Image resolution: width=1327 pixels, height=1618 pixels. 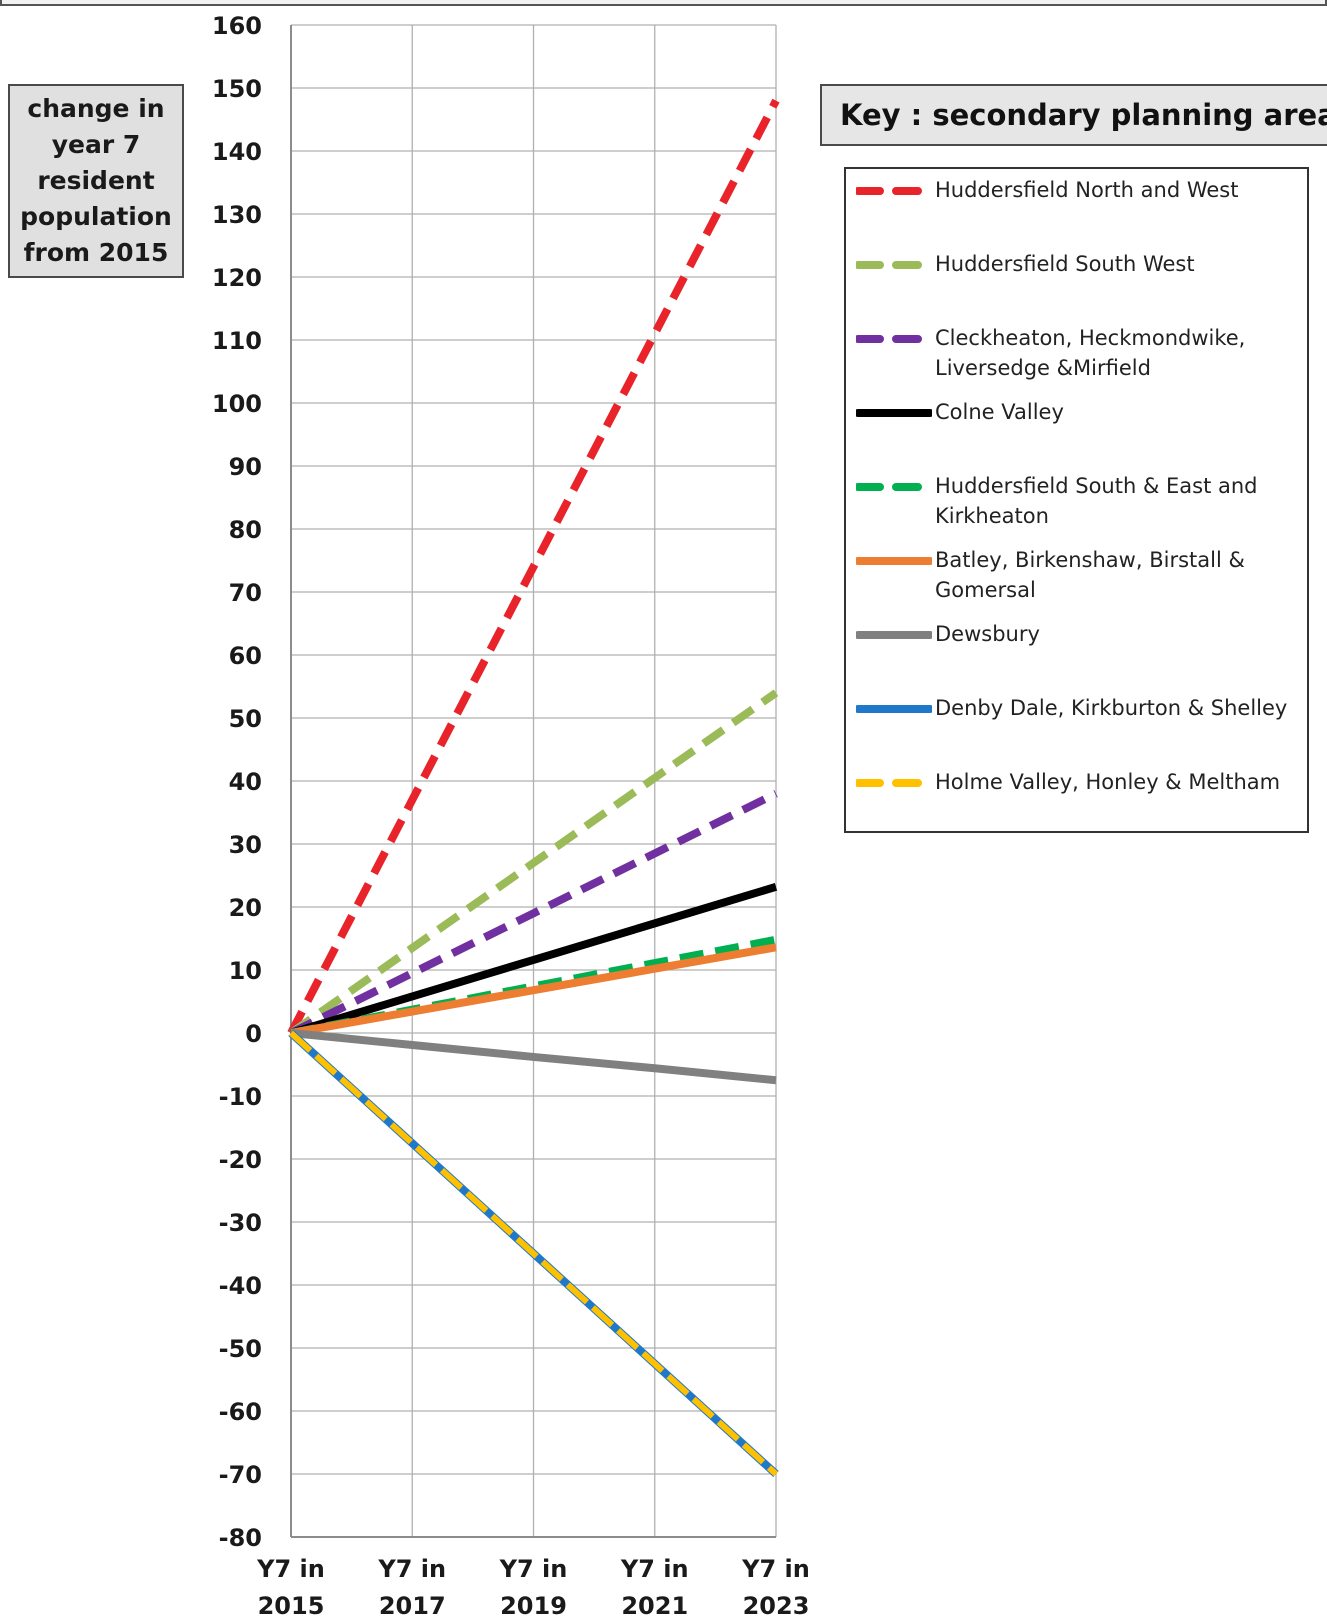 I want to click on legend-title: Key : secondary planning area, so click(x=1083, y=115).